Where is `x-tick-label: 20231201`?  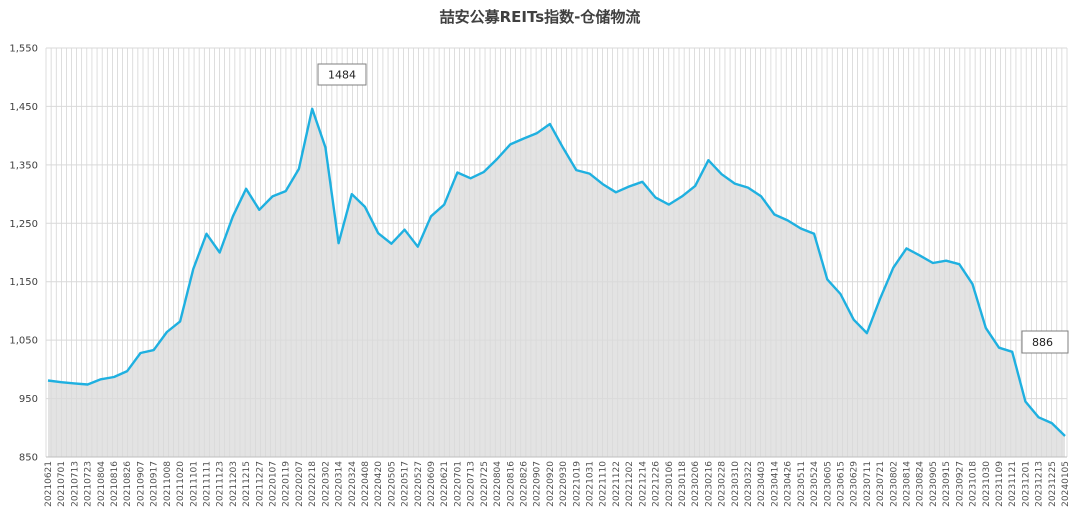
x-tick-label: 20231201 is located at coordinates (1026, 484).